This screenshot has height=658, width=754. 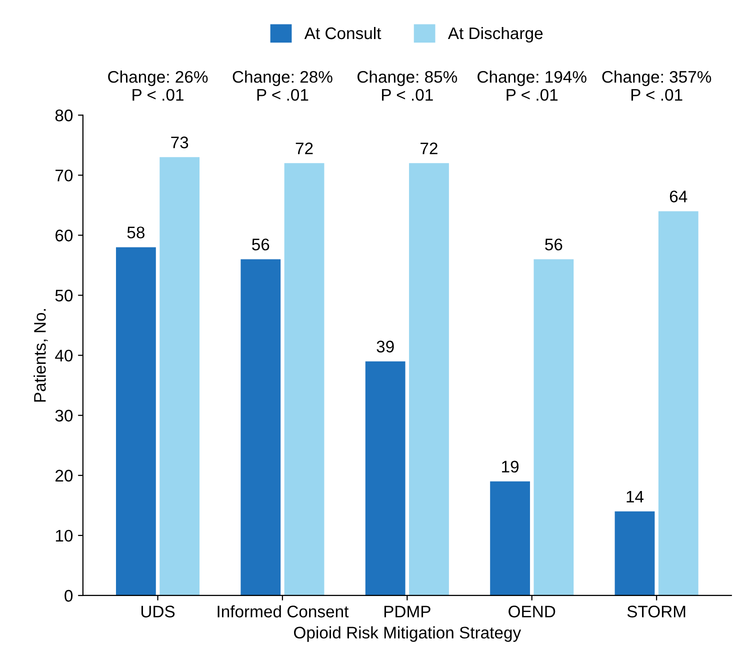 What do you see at coordinates (283, 611) in the screenshot?
I see `x-tick-label: Informed Consent` at bounding box center [283, 611].